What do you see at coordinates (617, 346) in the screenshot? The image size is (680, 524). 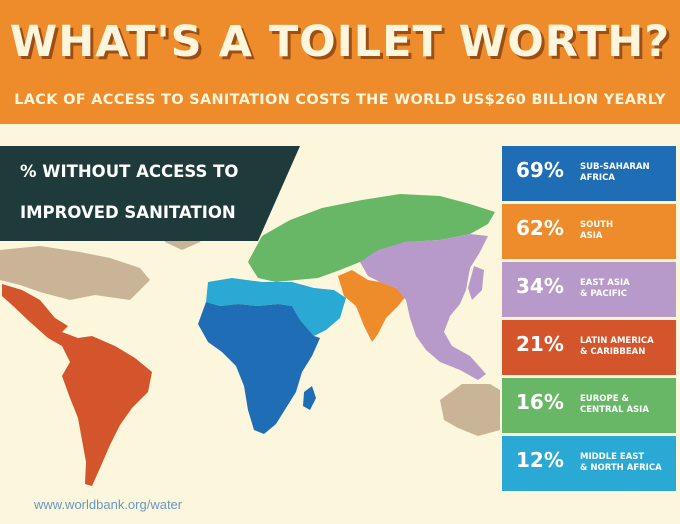 I see `legend-region-label: LATIN AMERICA & CARIBBEAN` at bounding box center [617, 346].